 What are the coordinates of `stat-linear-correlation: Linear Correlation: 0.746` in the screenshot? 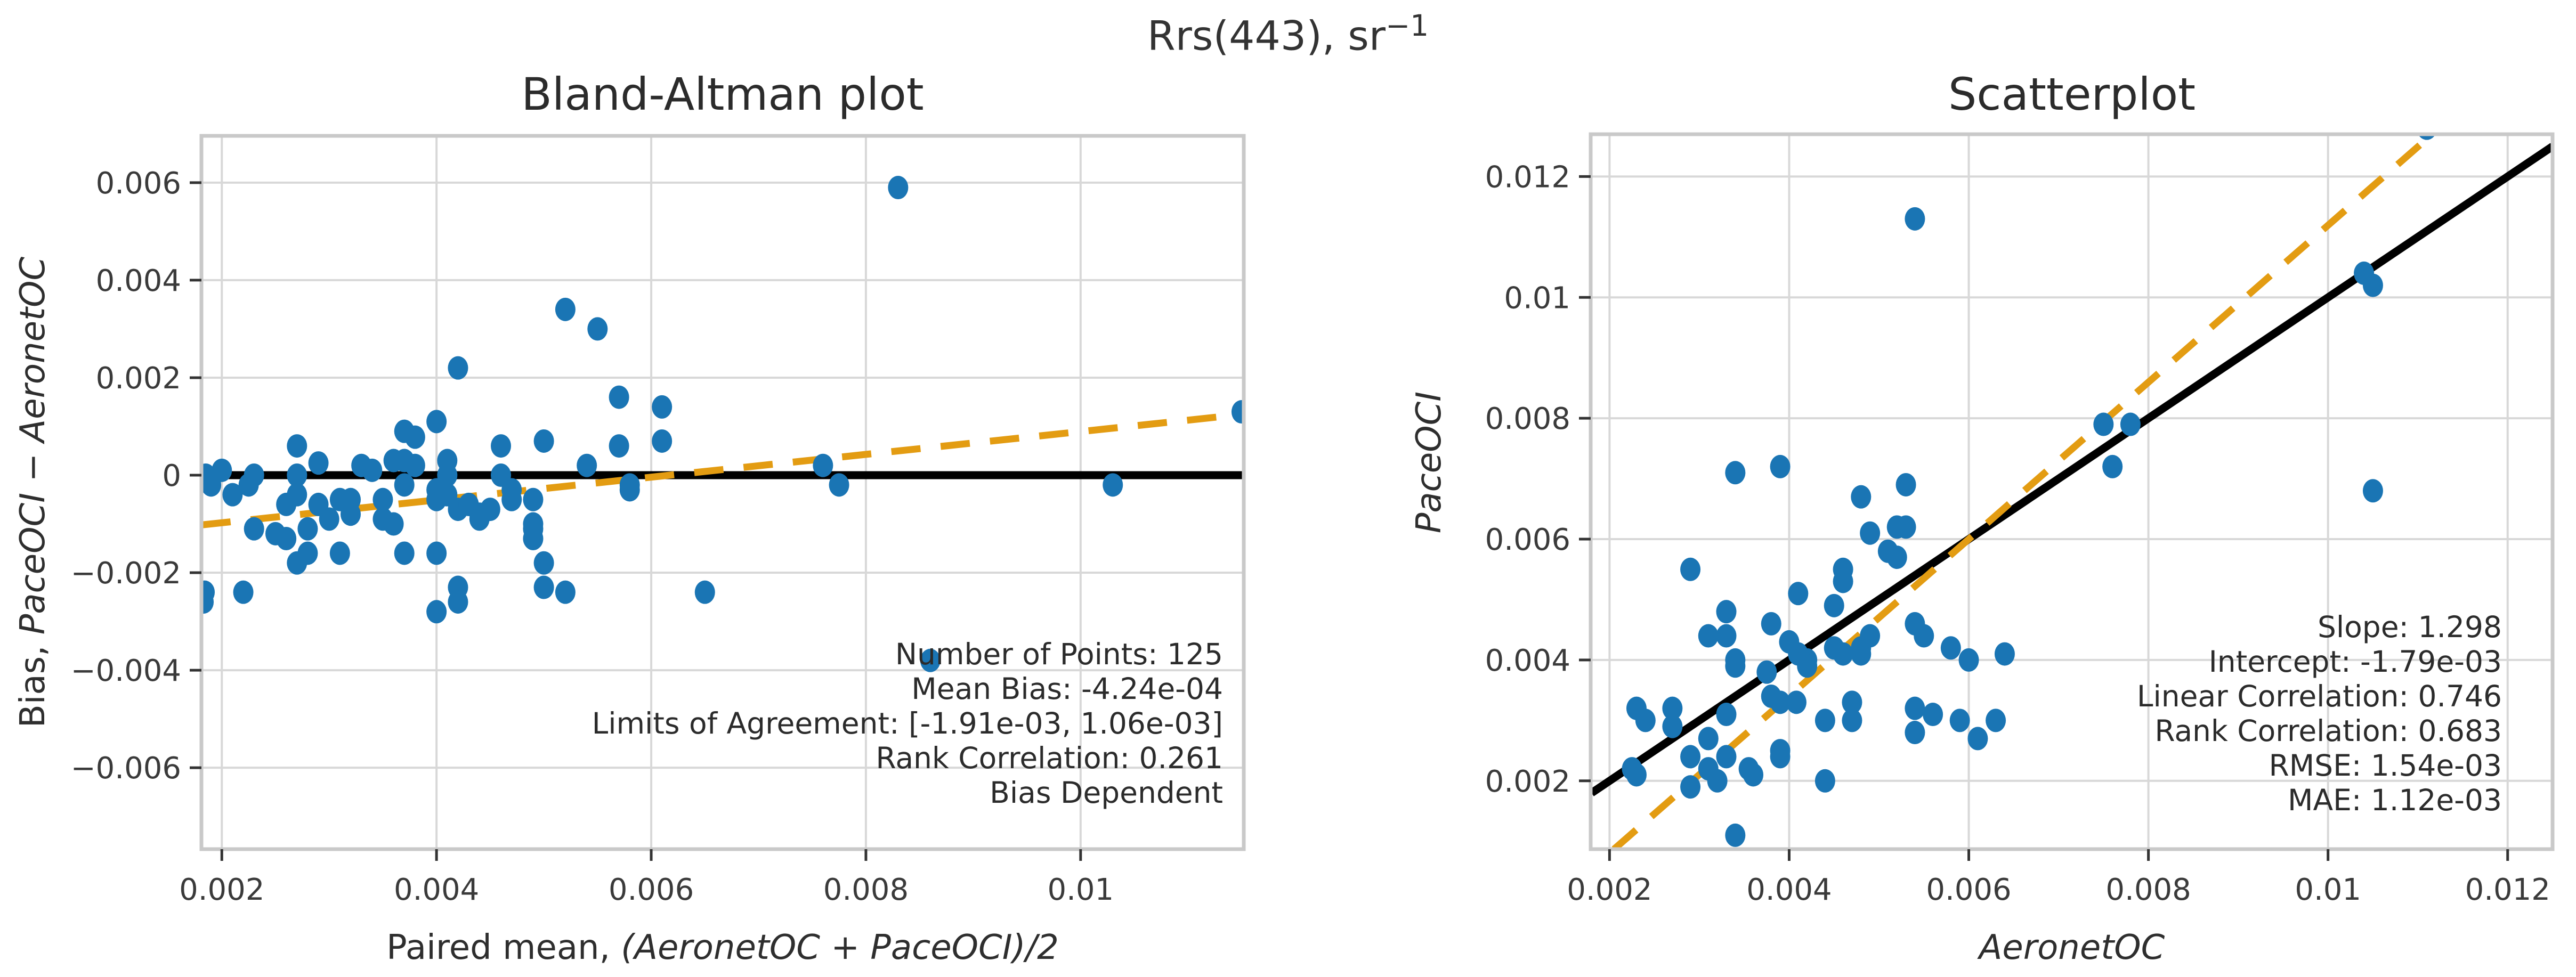 It's located at (2319, 696).